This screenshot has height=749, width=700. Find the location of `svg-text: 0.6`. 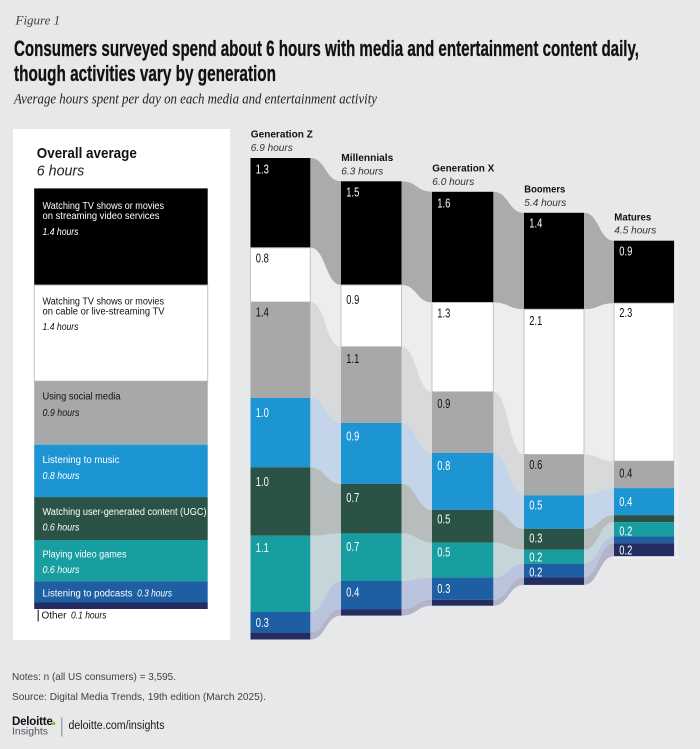

svg-text: 0.6 is located at coordinates (535, 464).